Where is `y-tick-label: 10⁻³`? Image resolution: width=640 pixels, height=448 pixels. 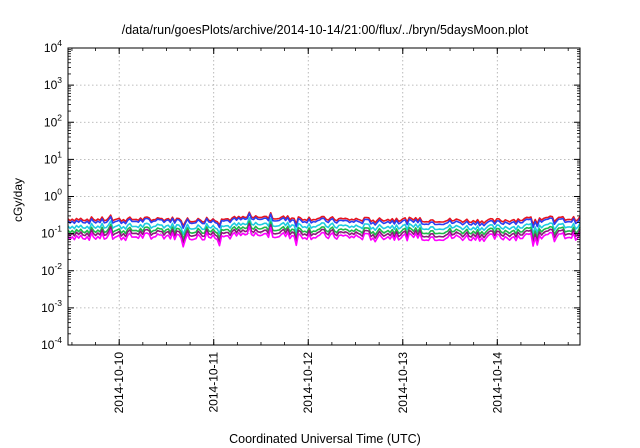
y-tick-label: 10⁻³ is located at coordinates (51, 306).